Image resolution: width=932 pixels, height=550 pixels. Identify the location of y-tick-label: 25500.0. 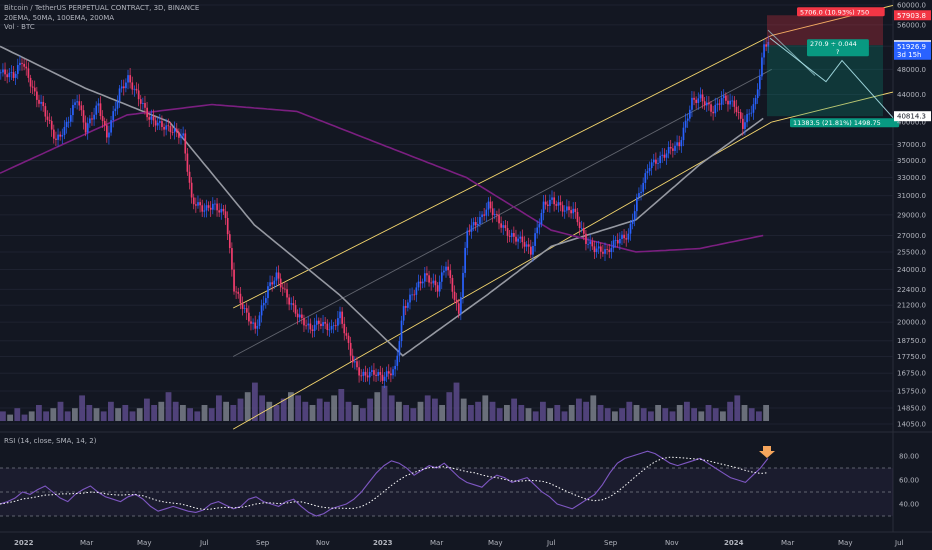
(911, 252).